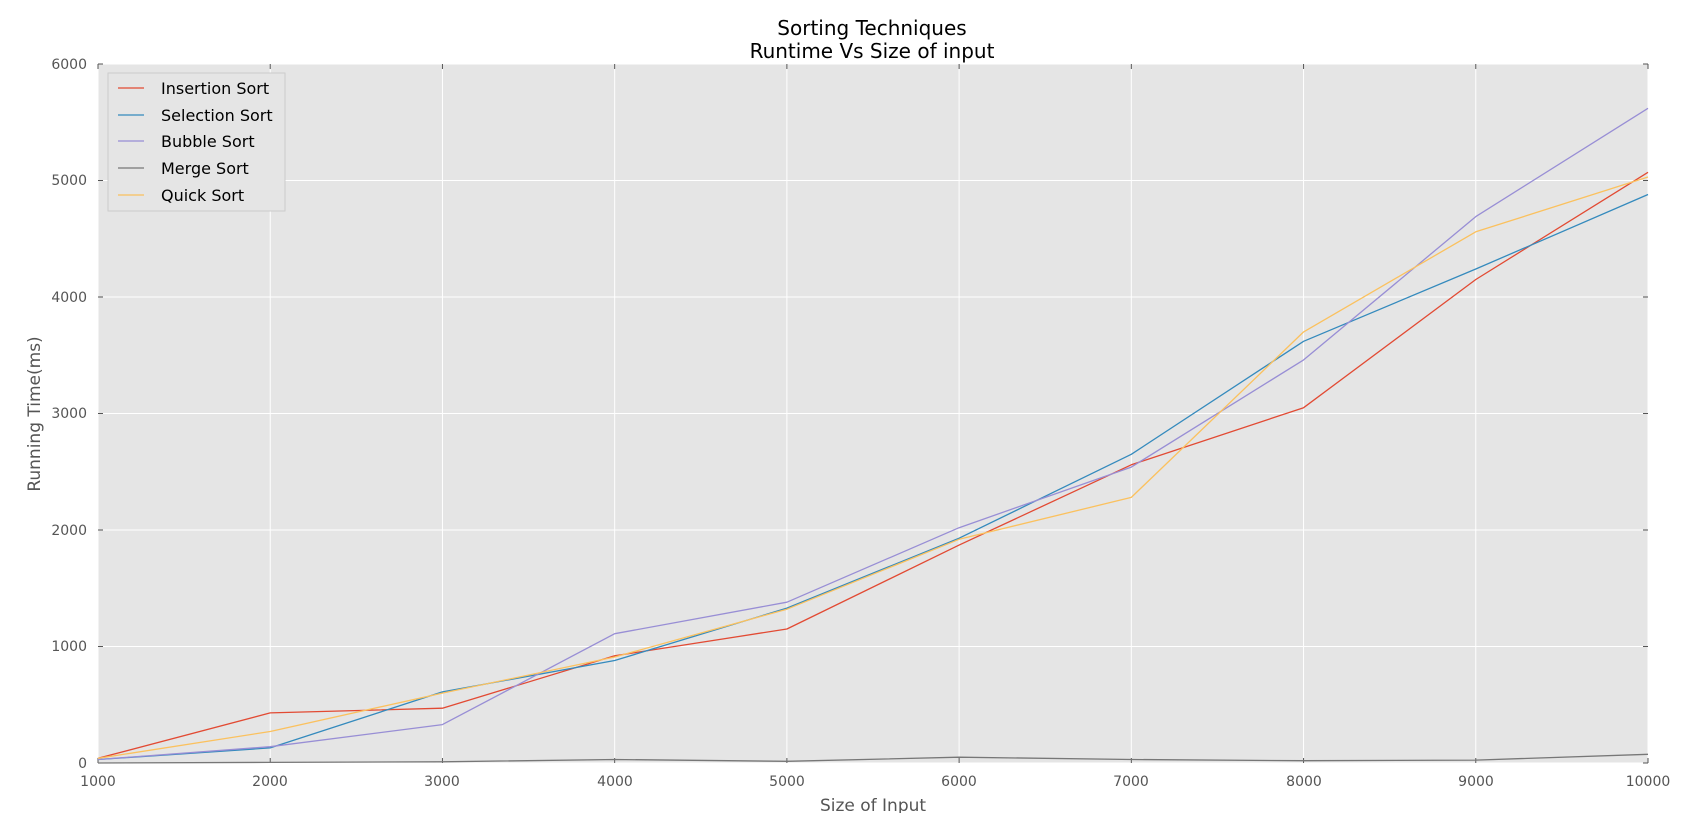  Describe the element at coordinates (1131, 782) in the screenshot. I see `x-tick-label: 7000` at that location.